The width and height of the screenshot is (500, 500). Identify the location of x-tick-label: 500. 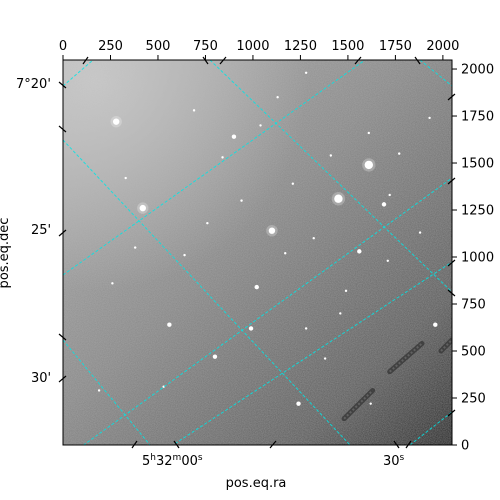
(158, 46).